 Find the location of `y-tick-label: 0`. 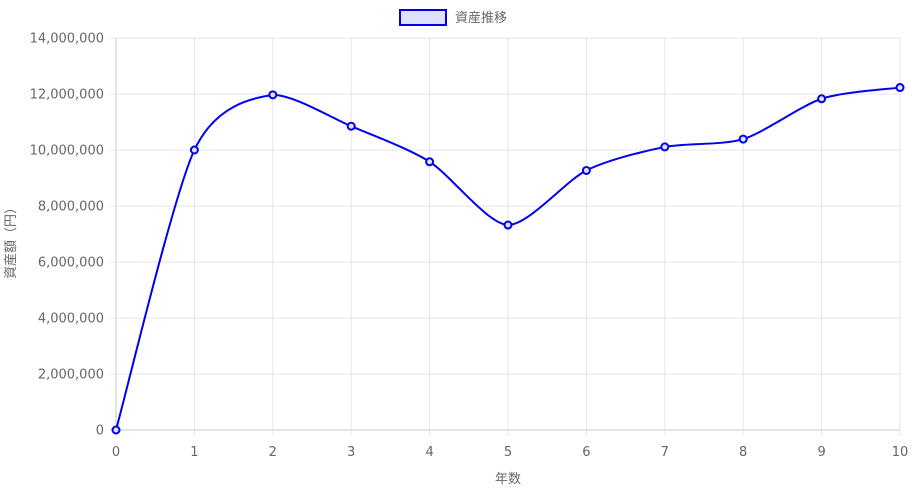

y-tick-label: 0 is located at coordinates (100, 431).